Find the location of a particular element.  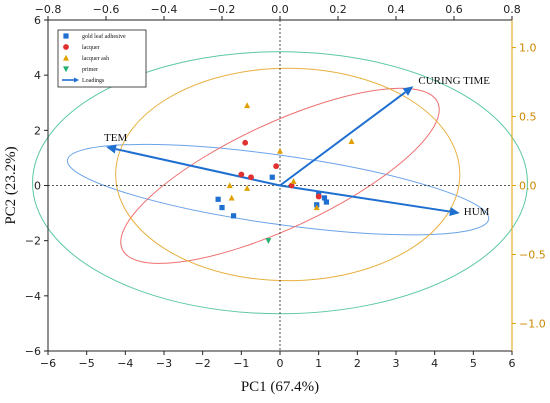

x-tick-label: −1 is located at coordinates (241, 363).